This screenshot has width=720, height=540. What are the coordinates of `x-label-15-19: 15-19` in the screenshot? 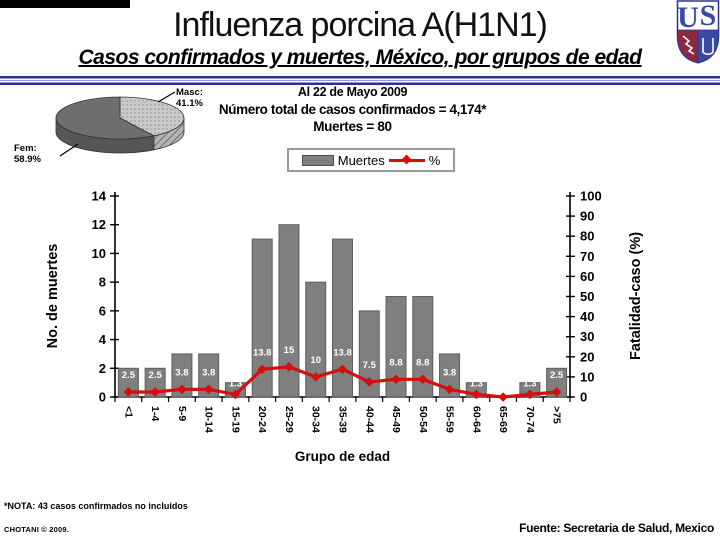 It's located at (235, 419).